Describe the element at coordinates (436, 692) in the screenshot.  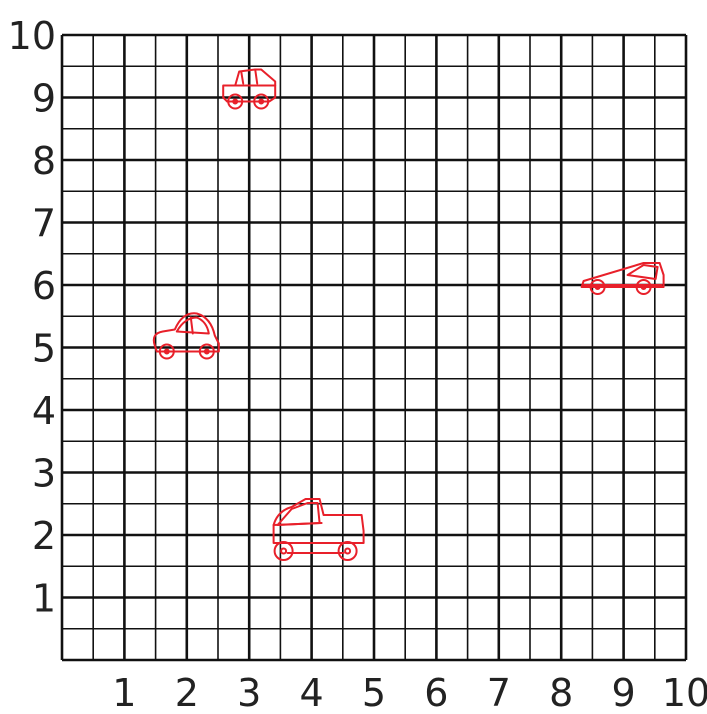
I see `x-tick-label: 6` at that location.